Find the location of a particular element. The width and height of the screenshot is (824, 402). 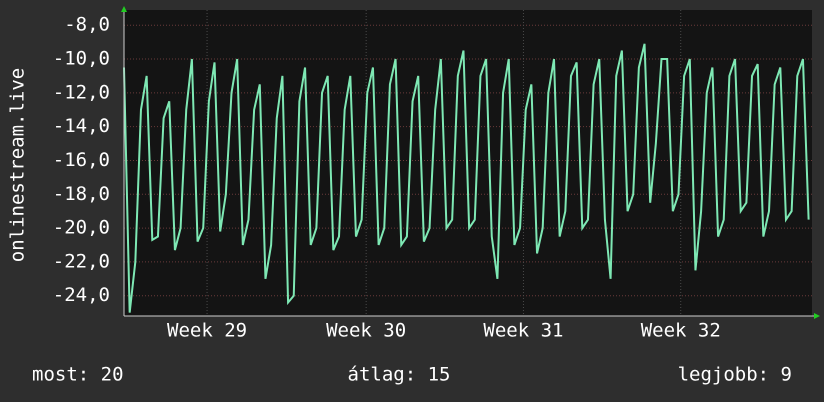

y-tick-label: -14,0 is located at coordinates (81, 126).